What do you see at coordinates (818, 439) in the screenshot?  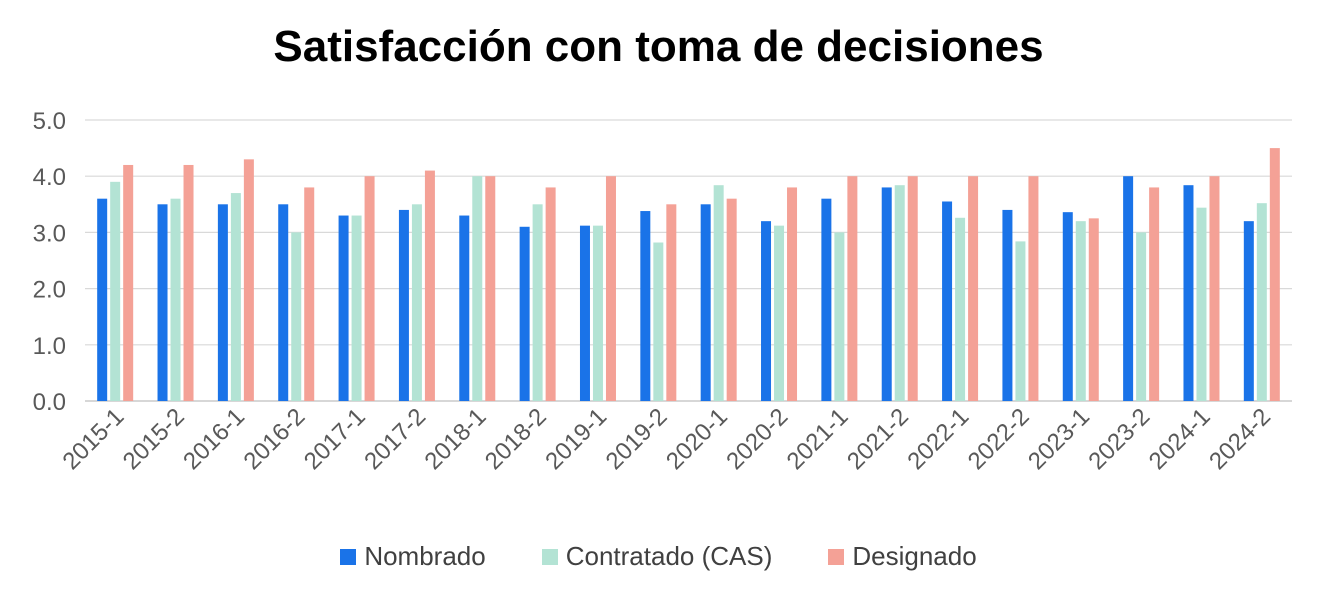 I see `x-tick-label: 2021-1` at bounding box center [818, 439].